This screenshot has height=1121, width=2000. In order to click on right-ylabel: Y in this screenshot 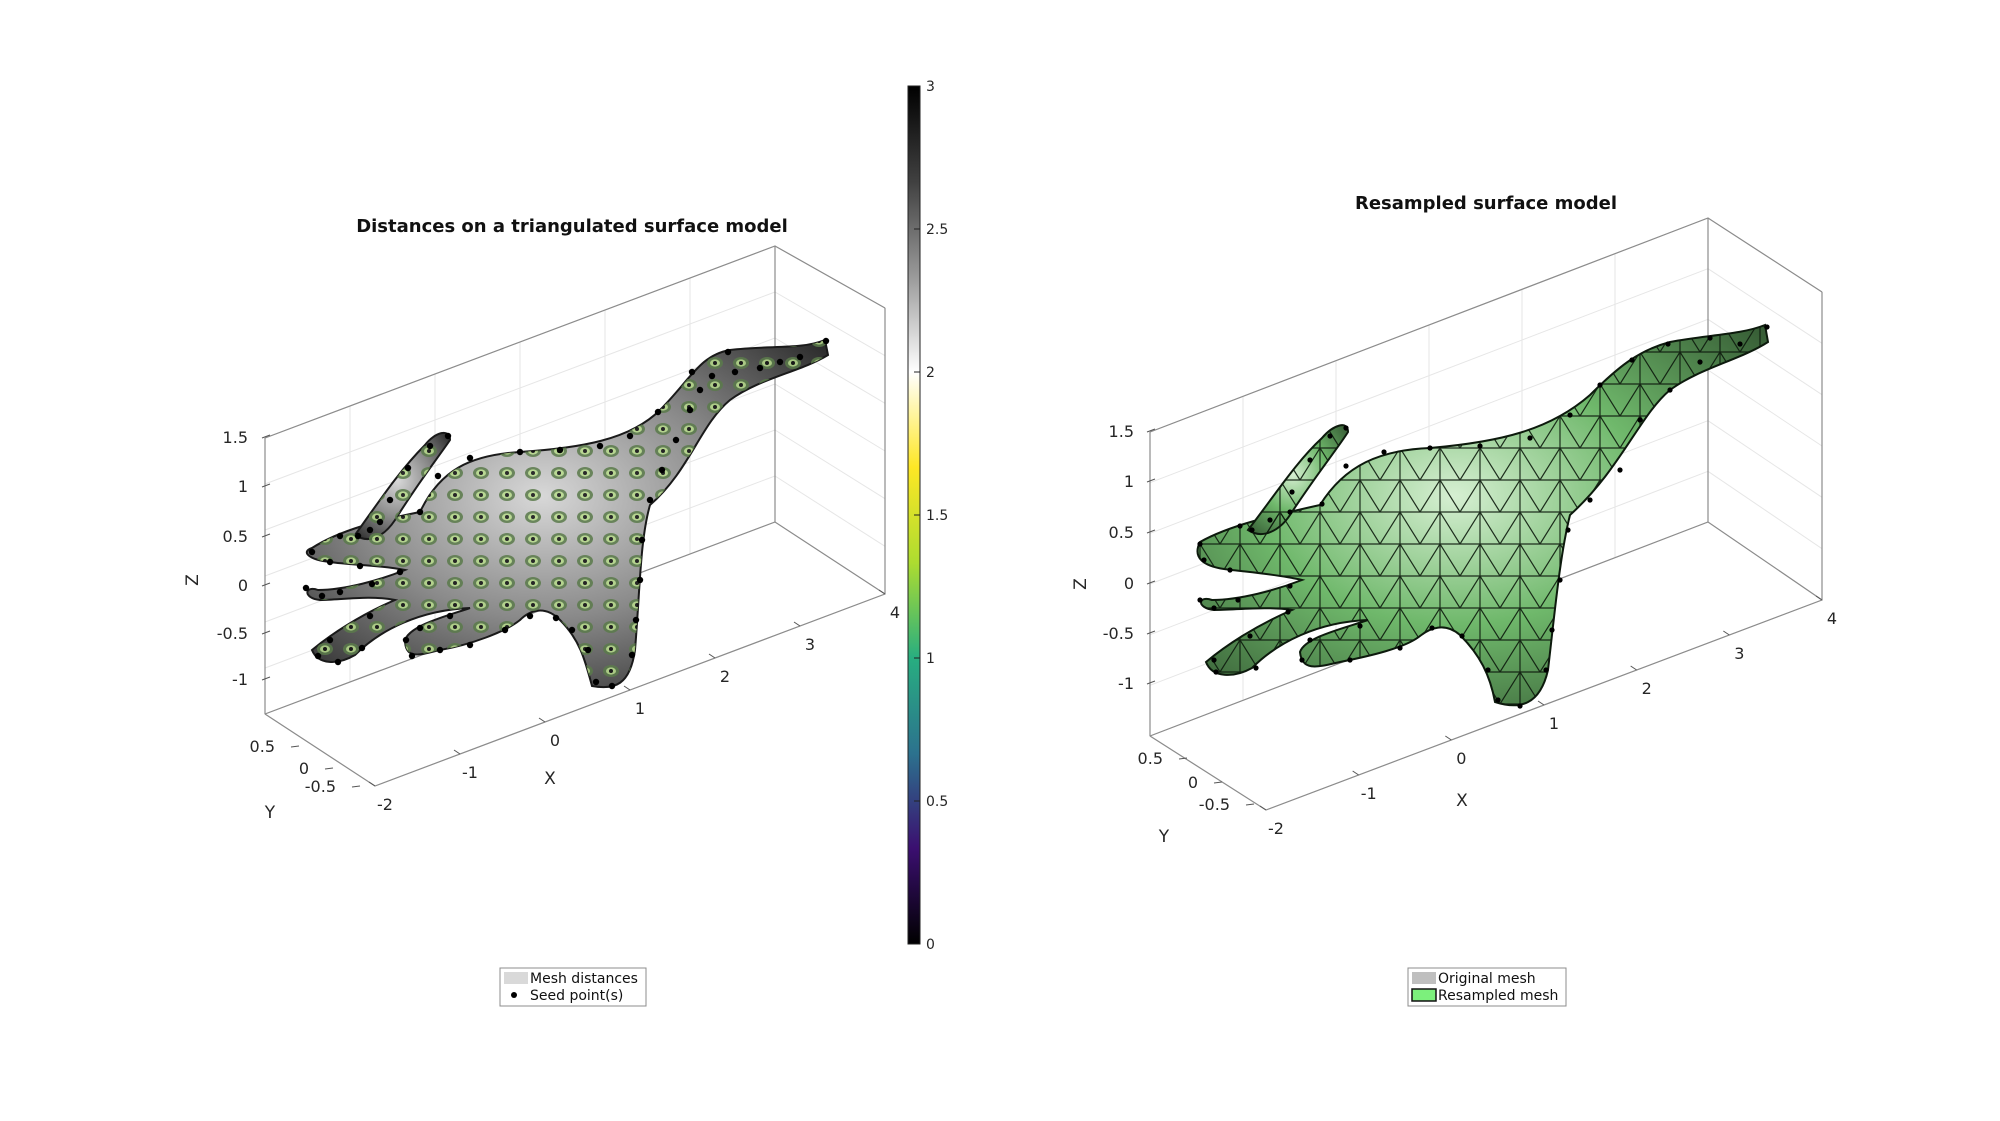, I will do `click(1164, 837)`.